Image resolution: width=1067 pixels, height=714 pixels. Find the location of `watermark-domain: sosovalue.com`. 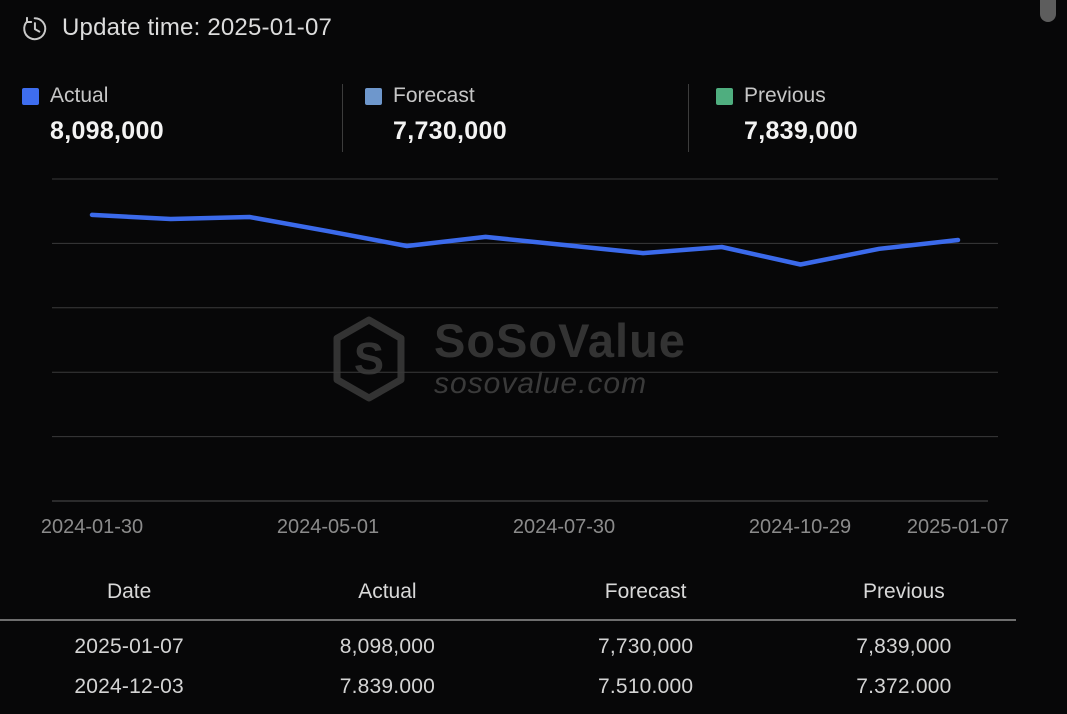

watermark-domain: sosovalue.com is located at coordinates (541, 384).